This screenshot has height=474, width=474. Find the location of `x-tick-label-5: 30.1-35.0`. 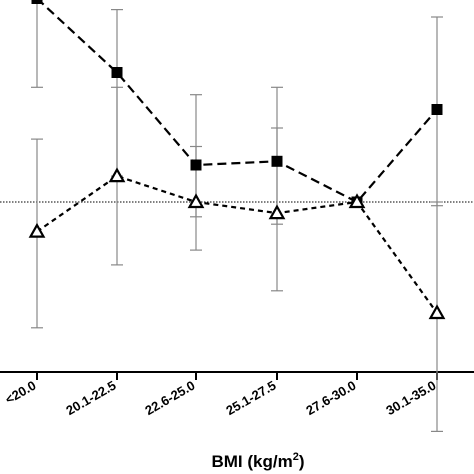

x-tick-label-5: 30.1-35.0 is located at coordinates (410, 398).